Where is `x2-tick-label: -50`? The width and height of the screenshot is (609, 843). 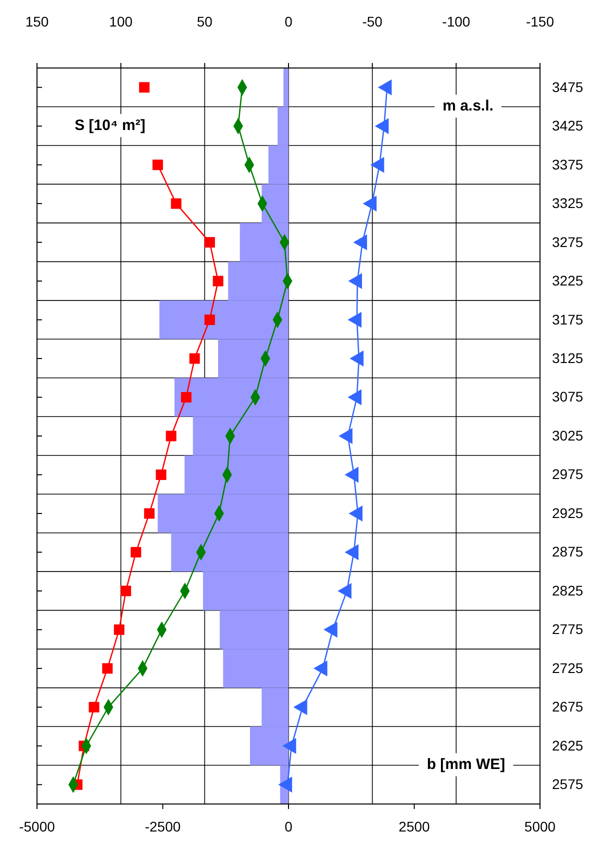
x2-tick-label: -50 is located at coordinates (372, 21).